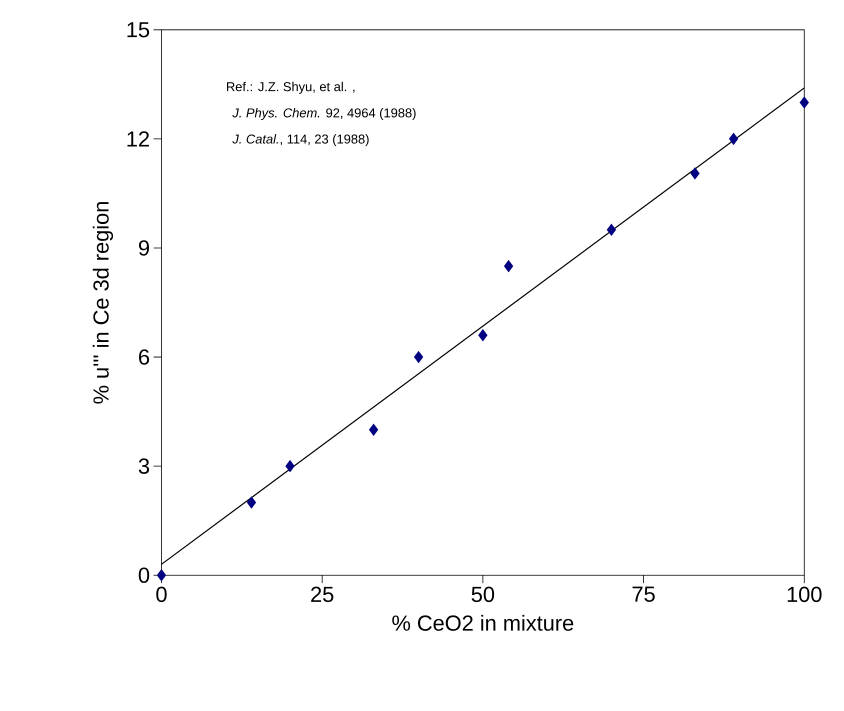  Describe the element at coordinates (161, 594) in the screenshot. I see `x-tick-label: 0` at that location.